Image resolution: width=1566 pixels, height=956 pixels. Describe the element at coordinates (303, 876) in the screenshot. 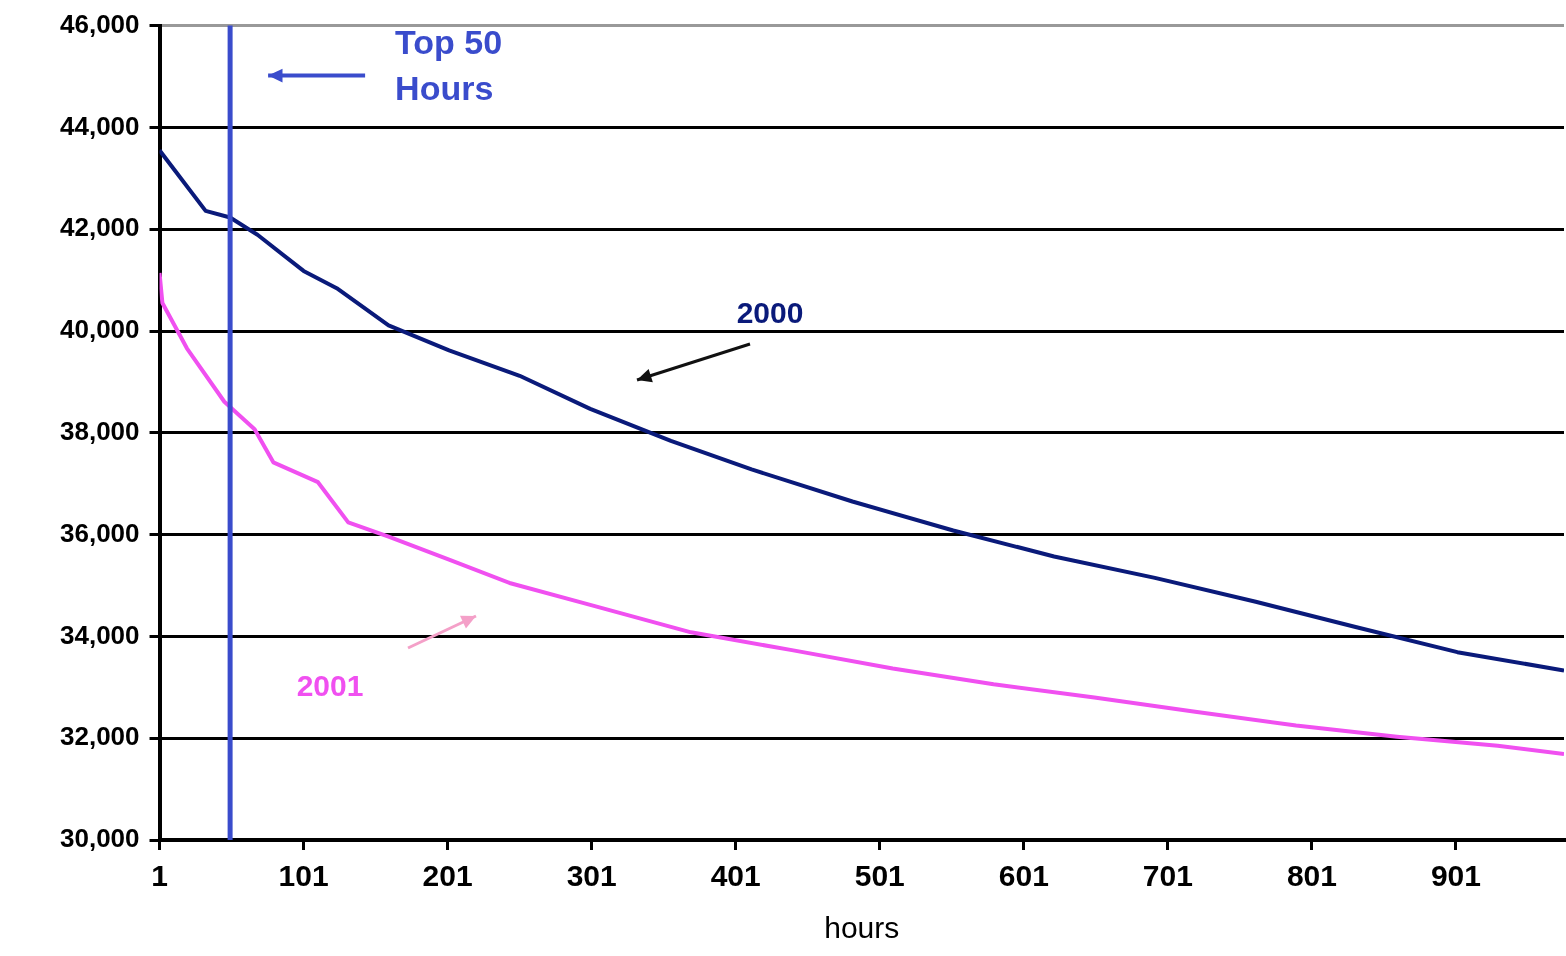

I see `x-tick-label: 101` at that location.